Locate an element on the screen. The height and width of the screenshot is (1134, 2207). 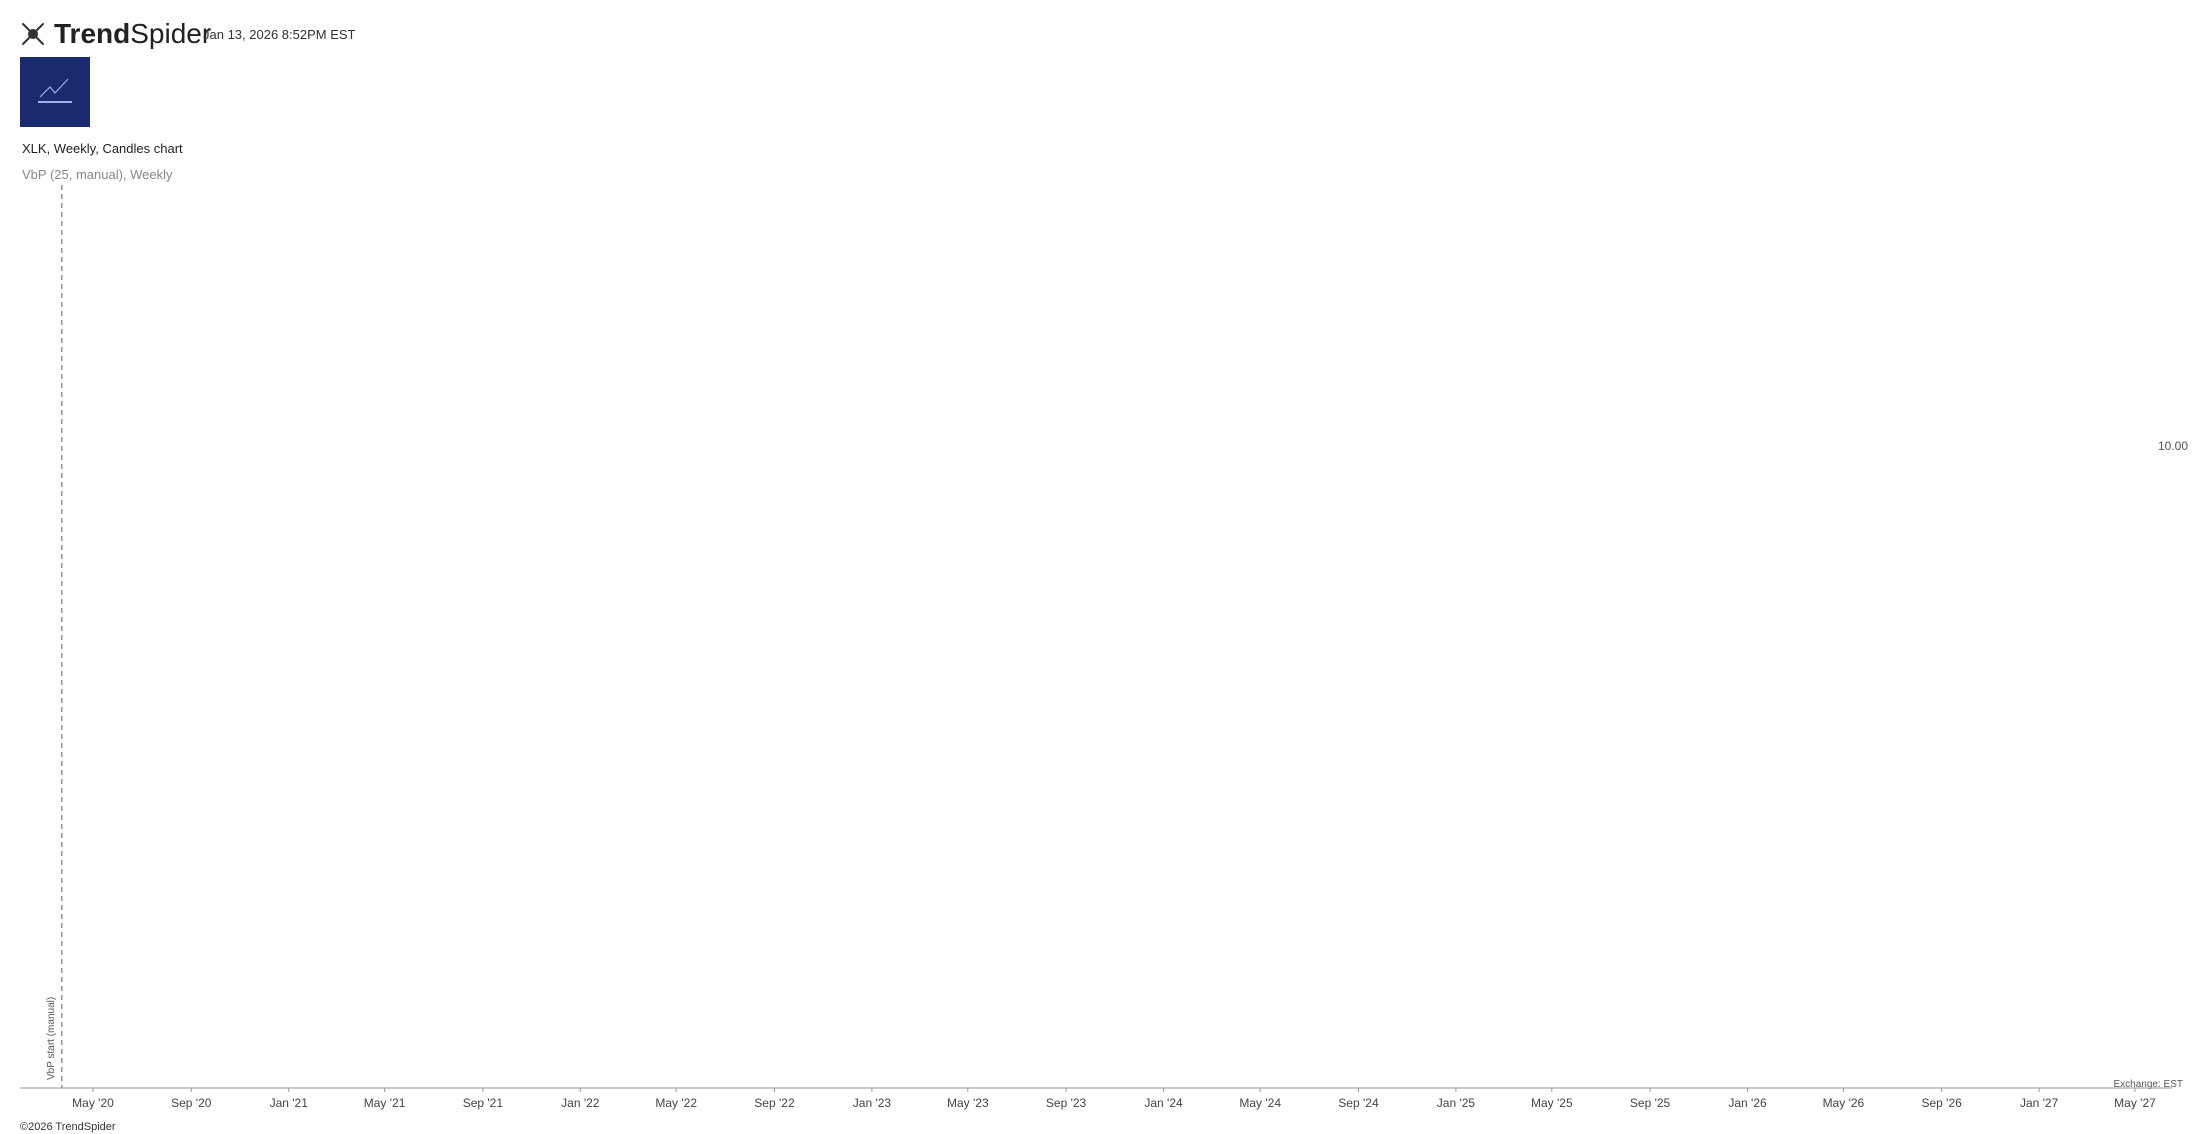
x-tick-label: Jan '21 is located at coordinates (289, 1103).